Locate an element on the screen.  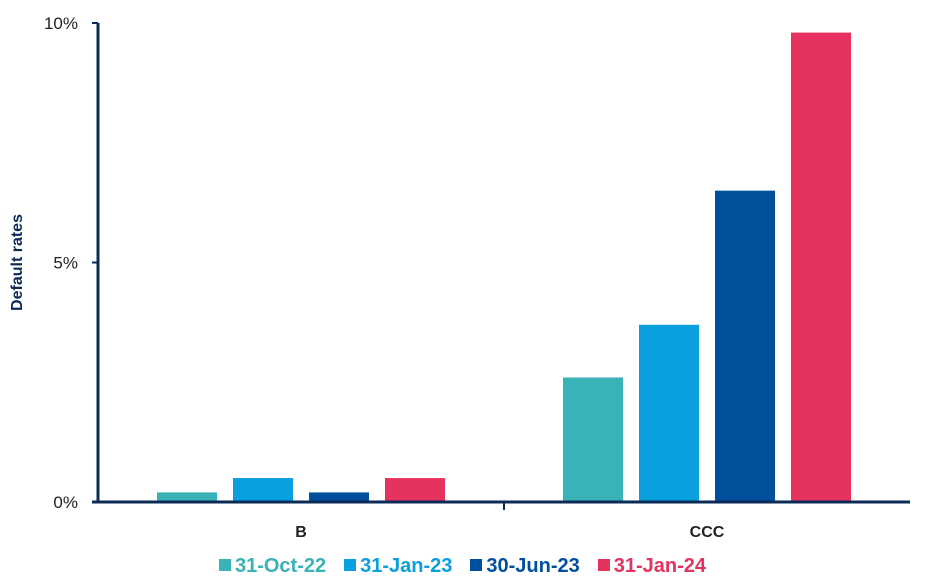
y-tick-label: 5% is located at coordinates (65, 263).